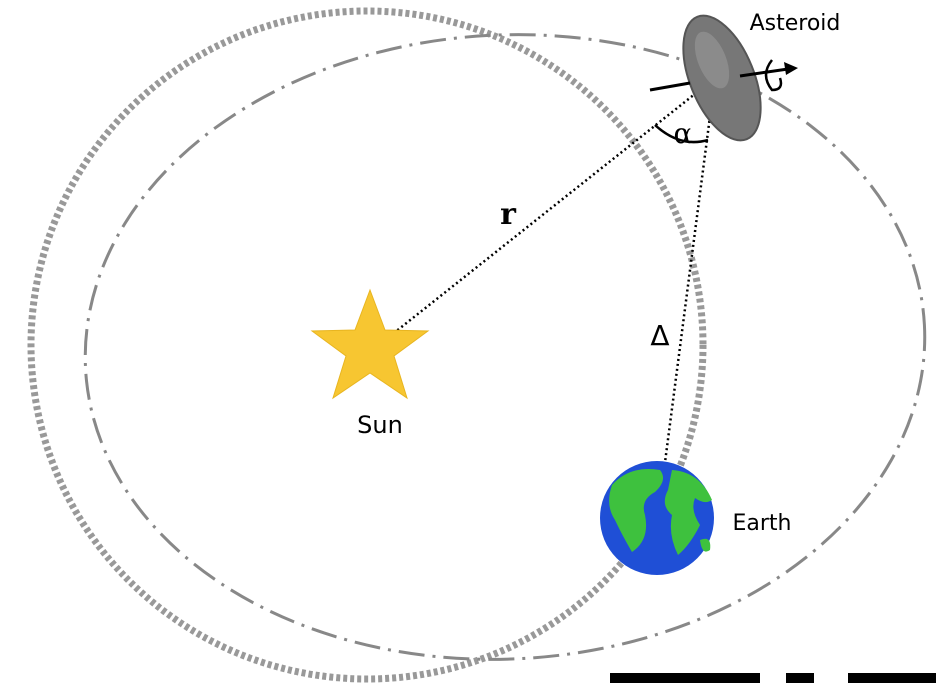  Describe the element at coordinates (508, 214) in the screenshot. I see `r-label: r` at that location.